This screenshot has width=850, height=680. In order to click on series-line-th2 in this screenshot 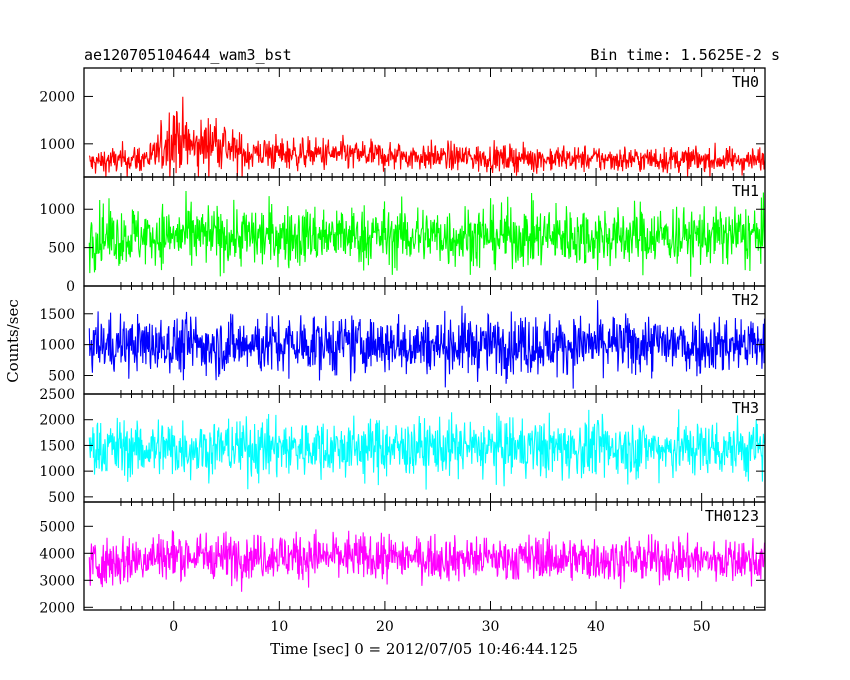, I will do `click(426, 344)`.